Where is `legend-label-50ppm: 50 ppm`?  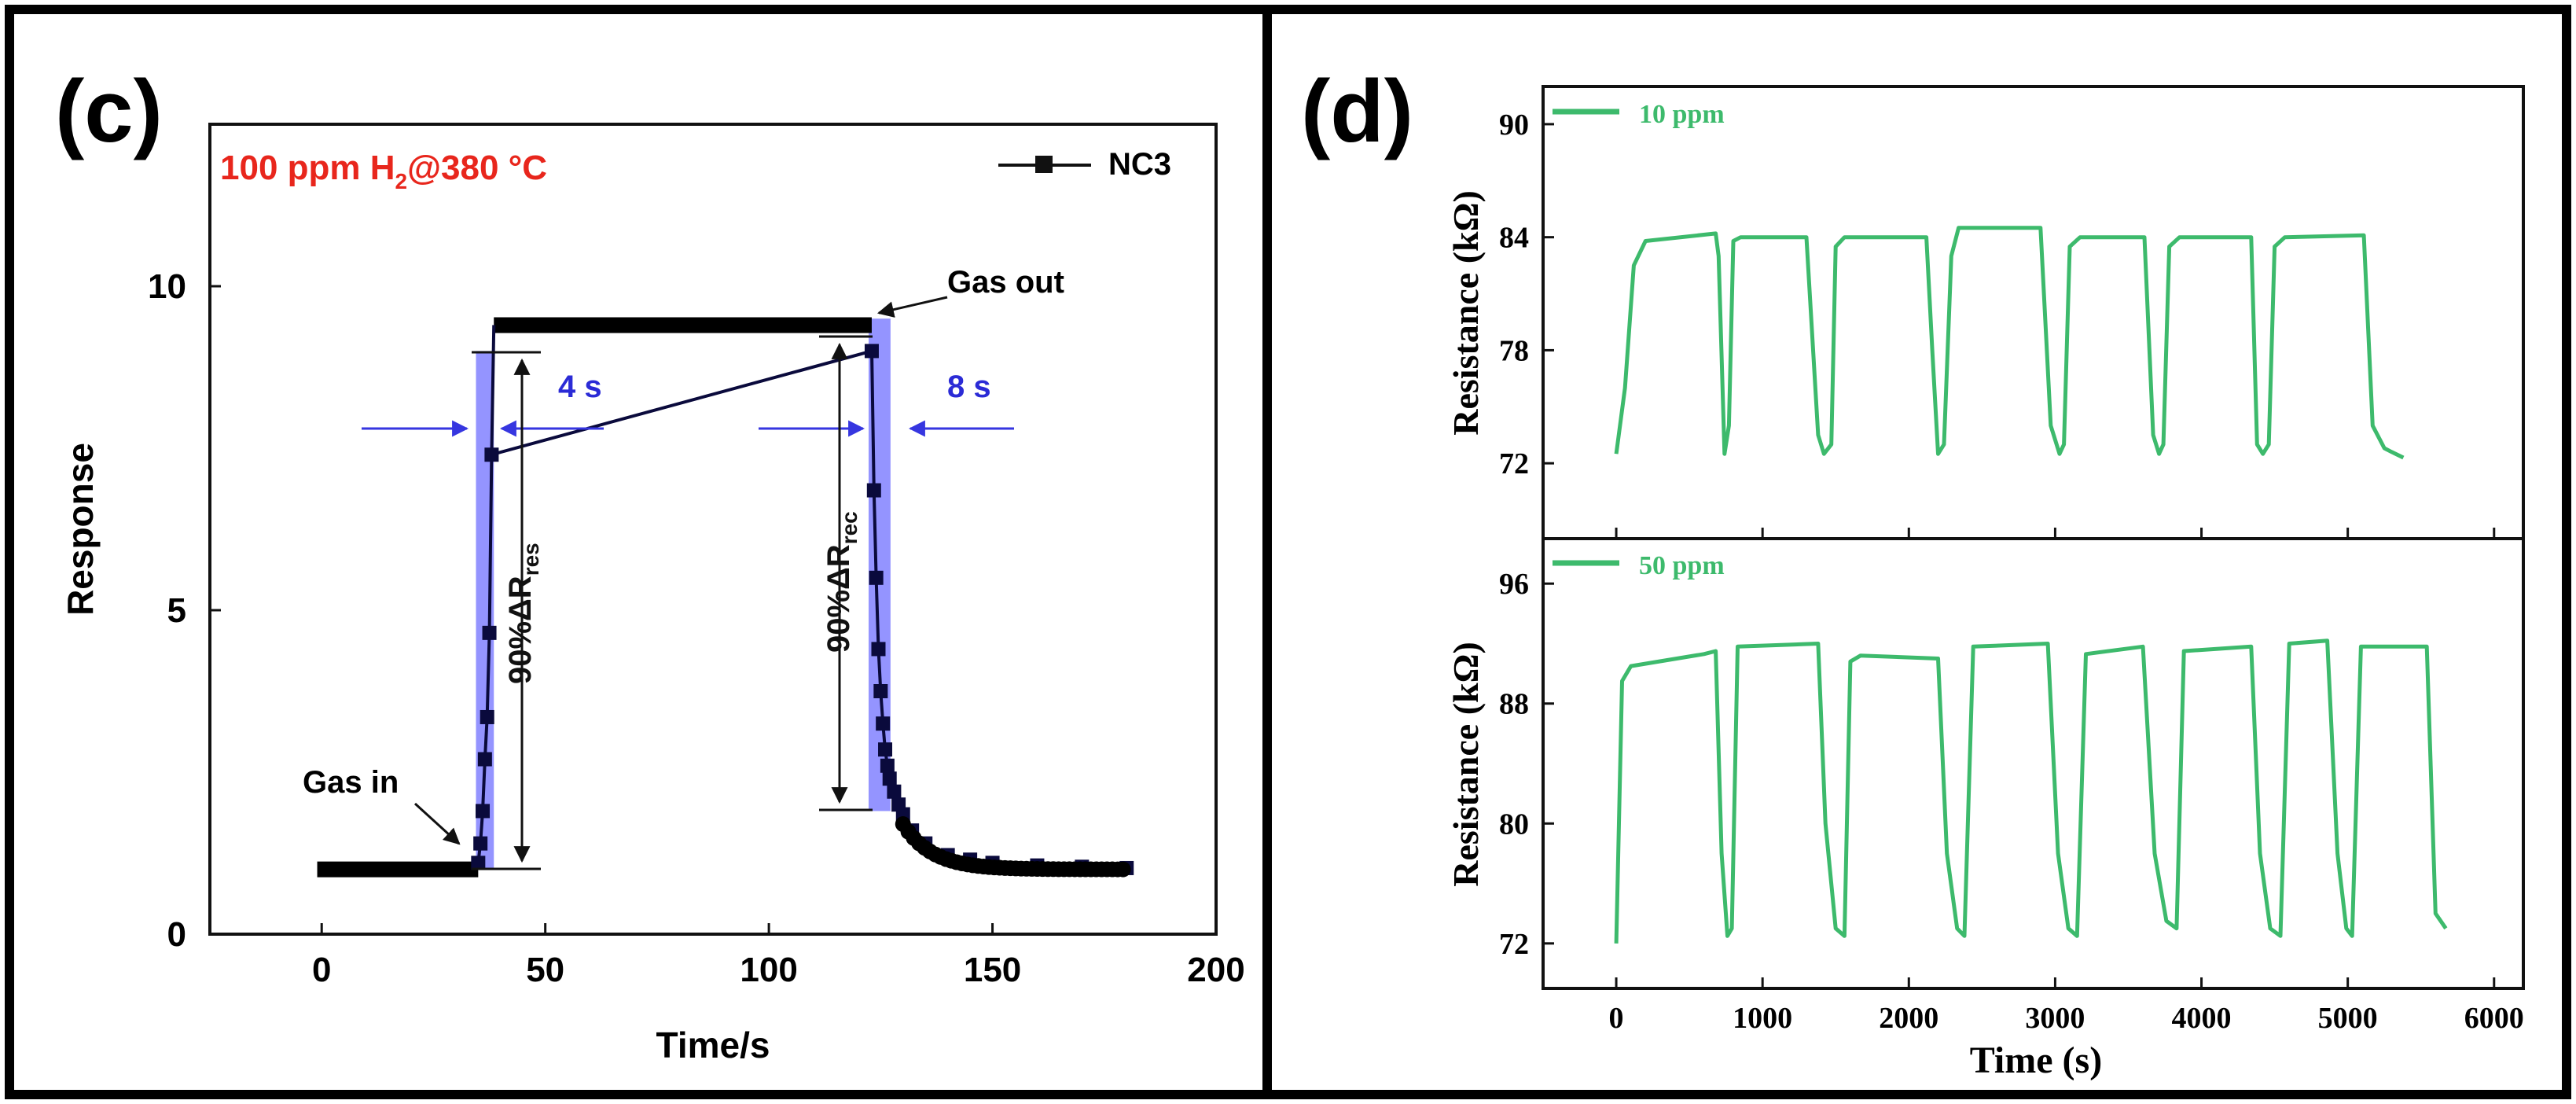 legend-label-50ppm: 50 ppm is located at coordinates (1682, 565).